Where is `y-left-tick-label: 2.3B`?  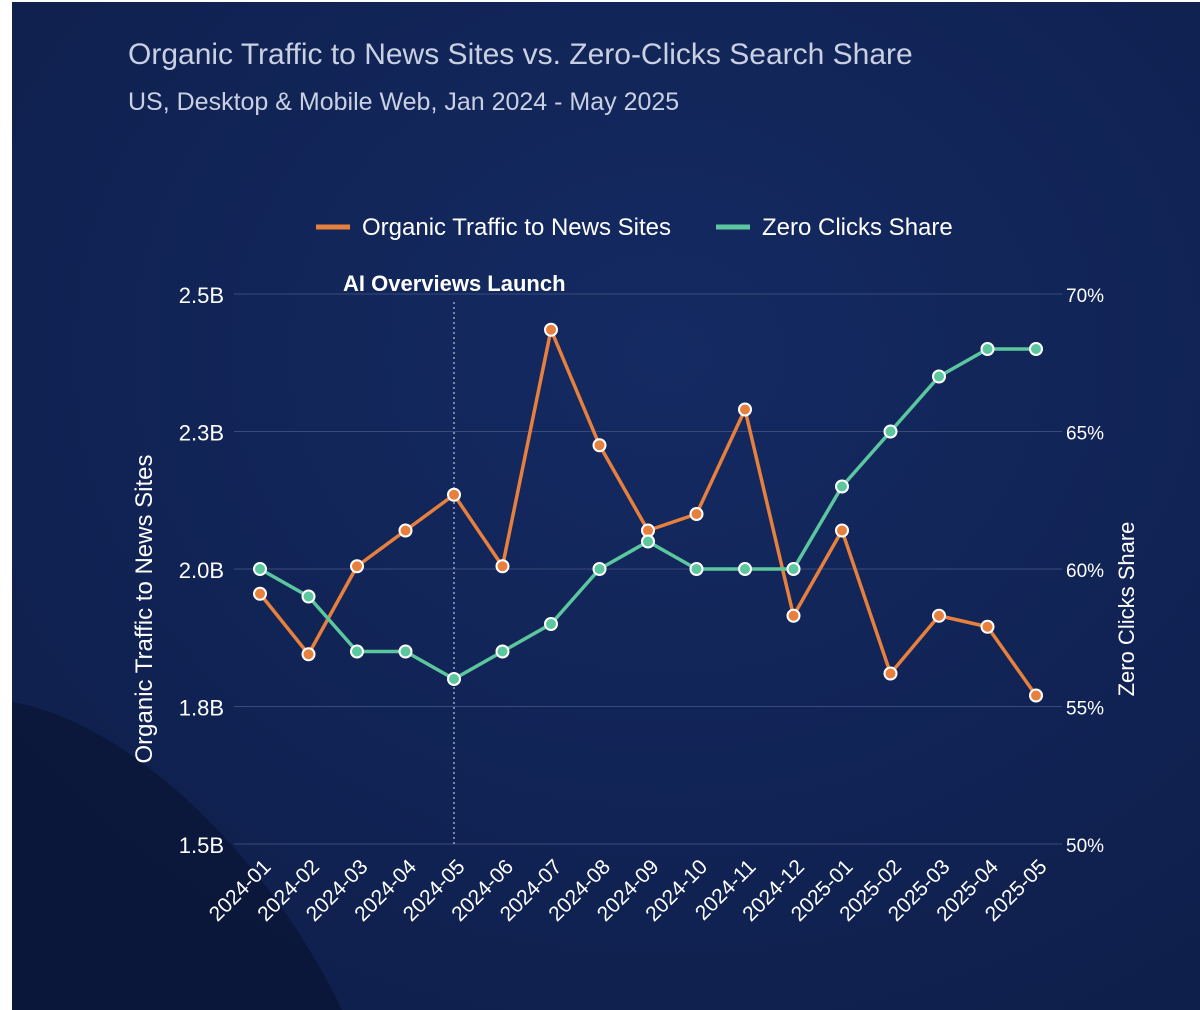 y-left-tick-label: 2.3B is located at coordinates (201, 433).